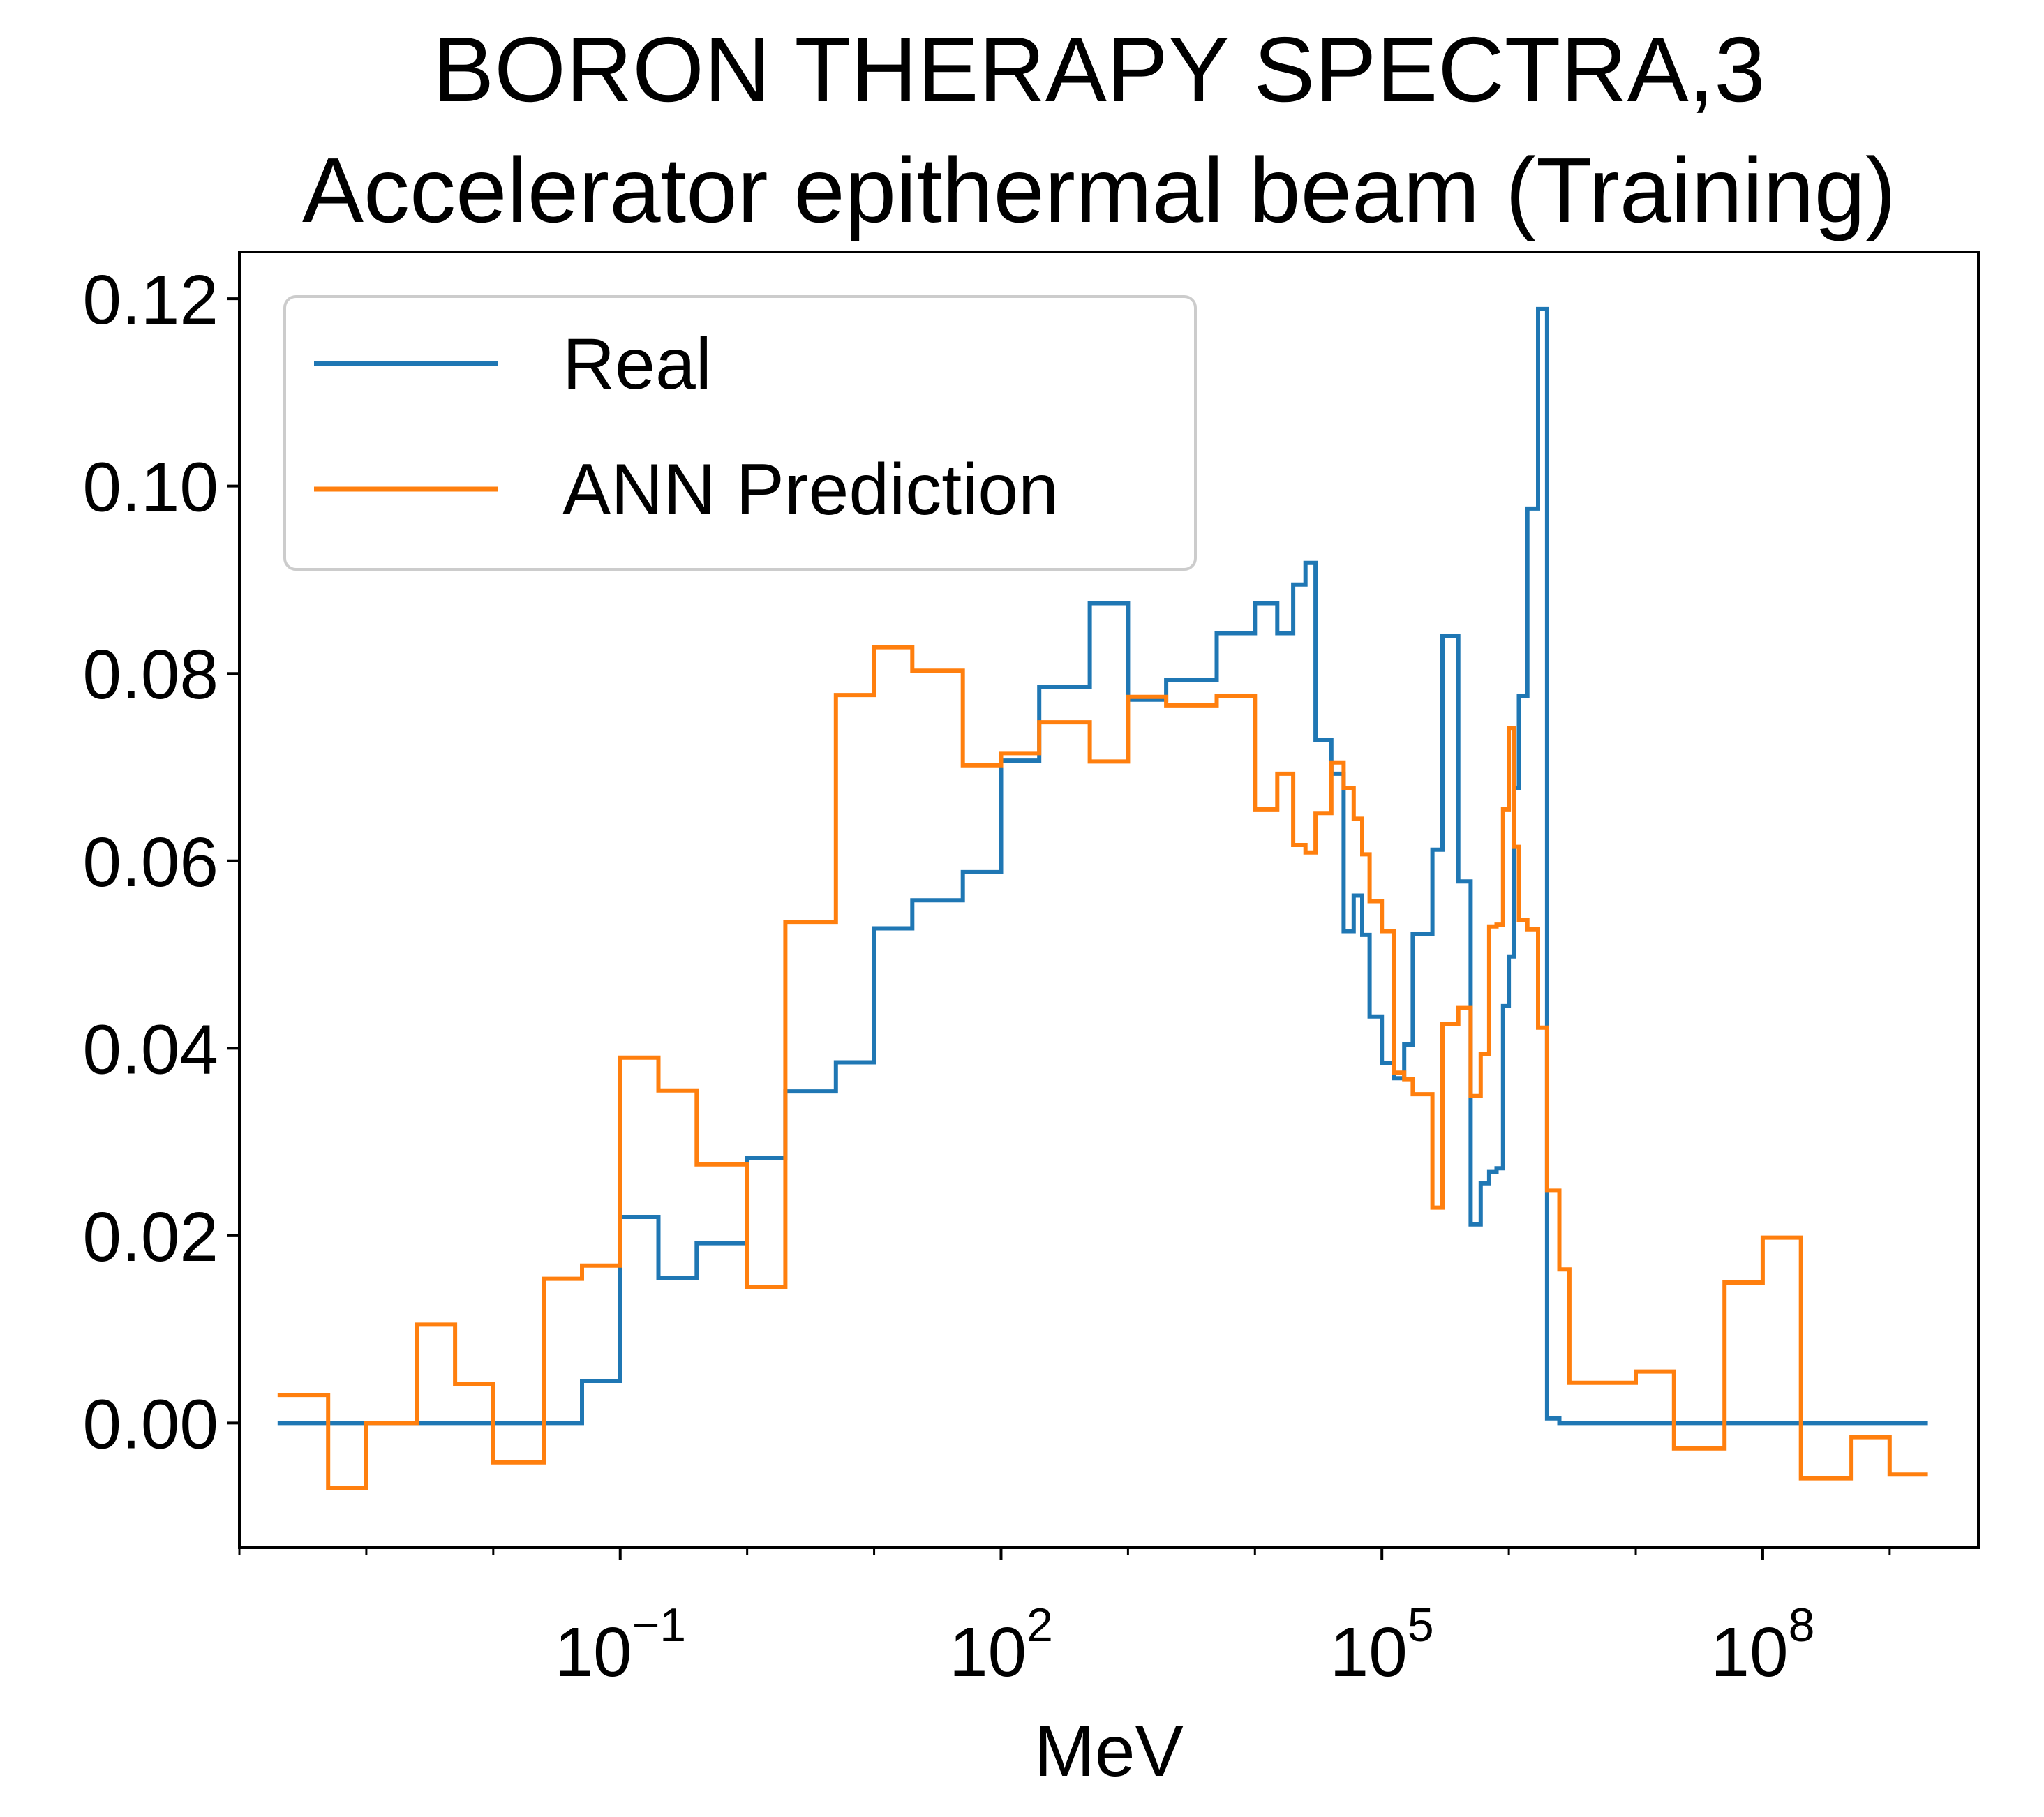 The width and height of the screenshot is (2044, 1817). I want to click on y-tick-label: 0.08, so click(150, 675).